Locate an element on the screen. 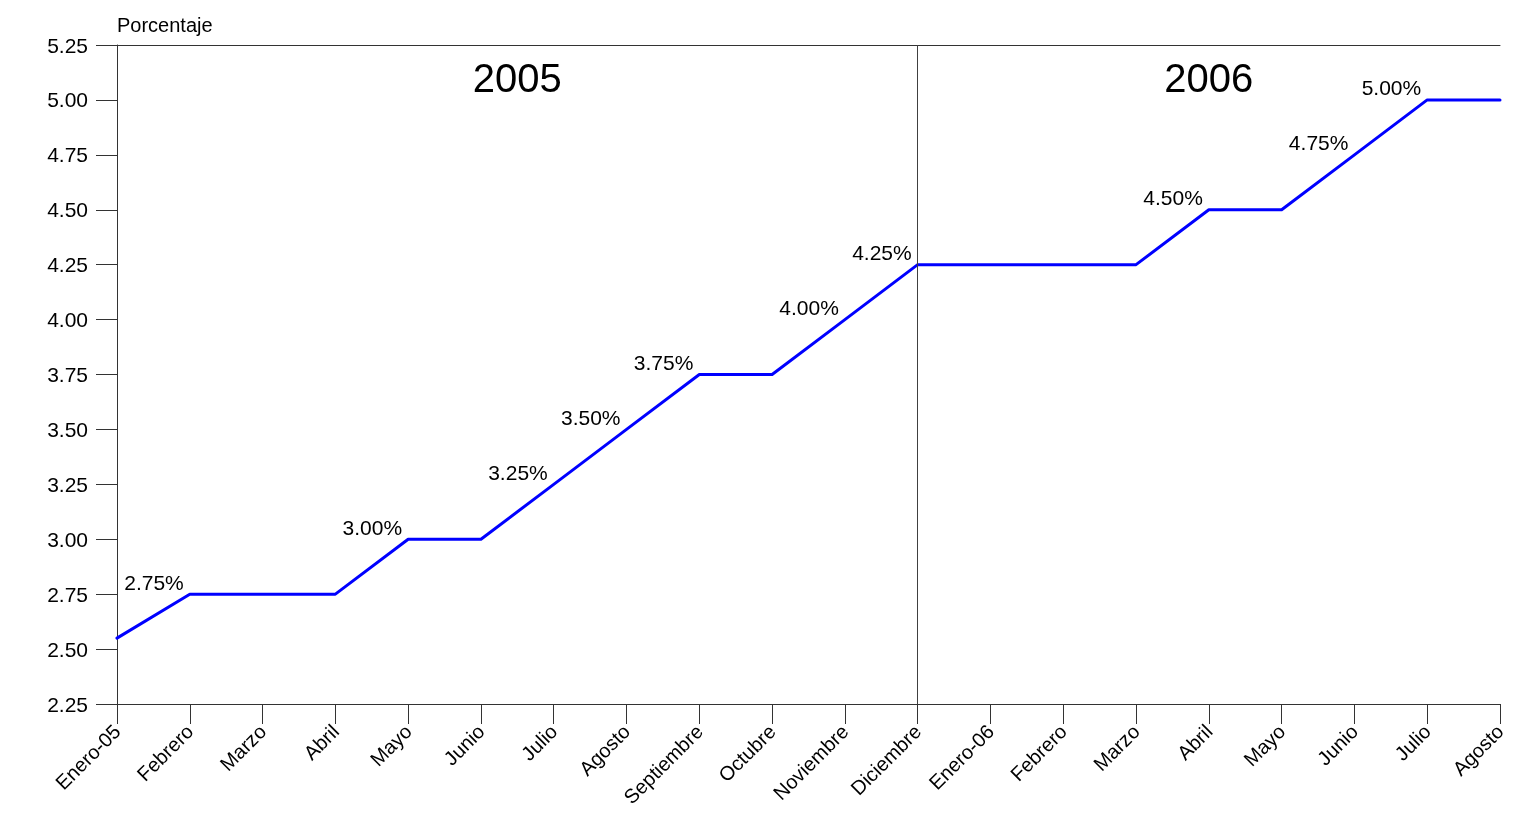 The image size is (1534, 835). y-tick-label: 4.50 is located at coordinates (67, 210).